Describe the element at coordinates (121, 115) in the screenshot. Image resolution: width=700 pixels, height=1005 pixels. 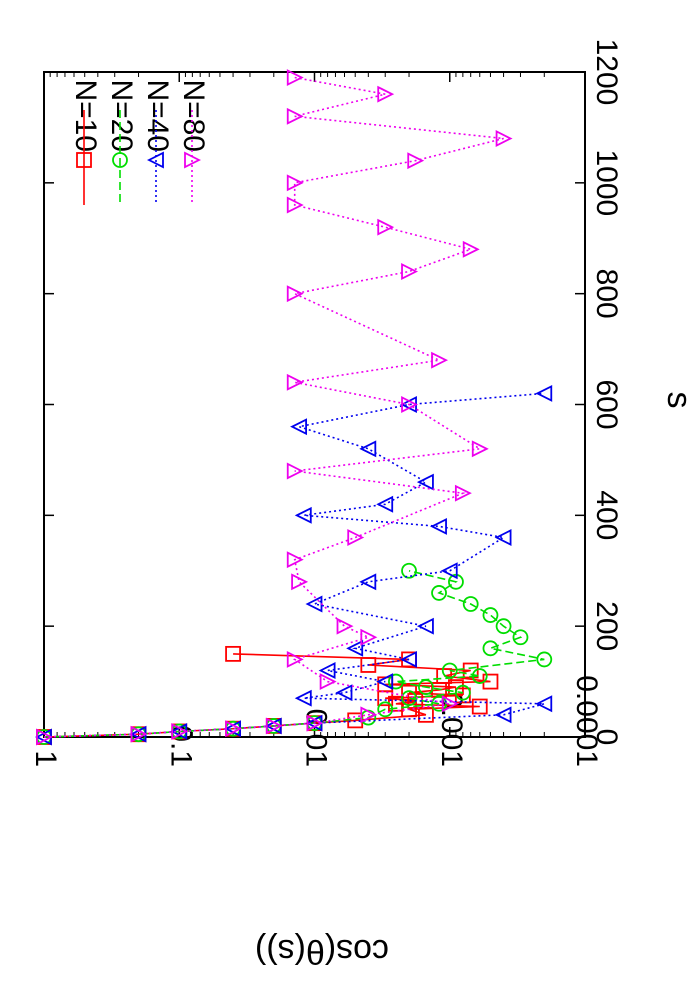
I see `legend-label: N=20` at that location.